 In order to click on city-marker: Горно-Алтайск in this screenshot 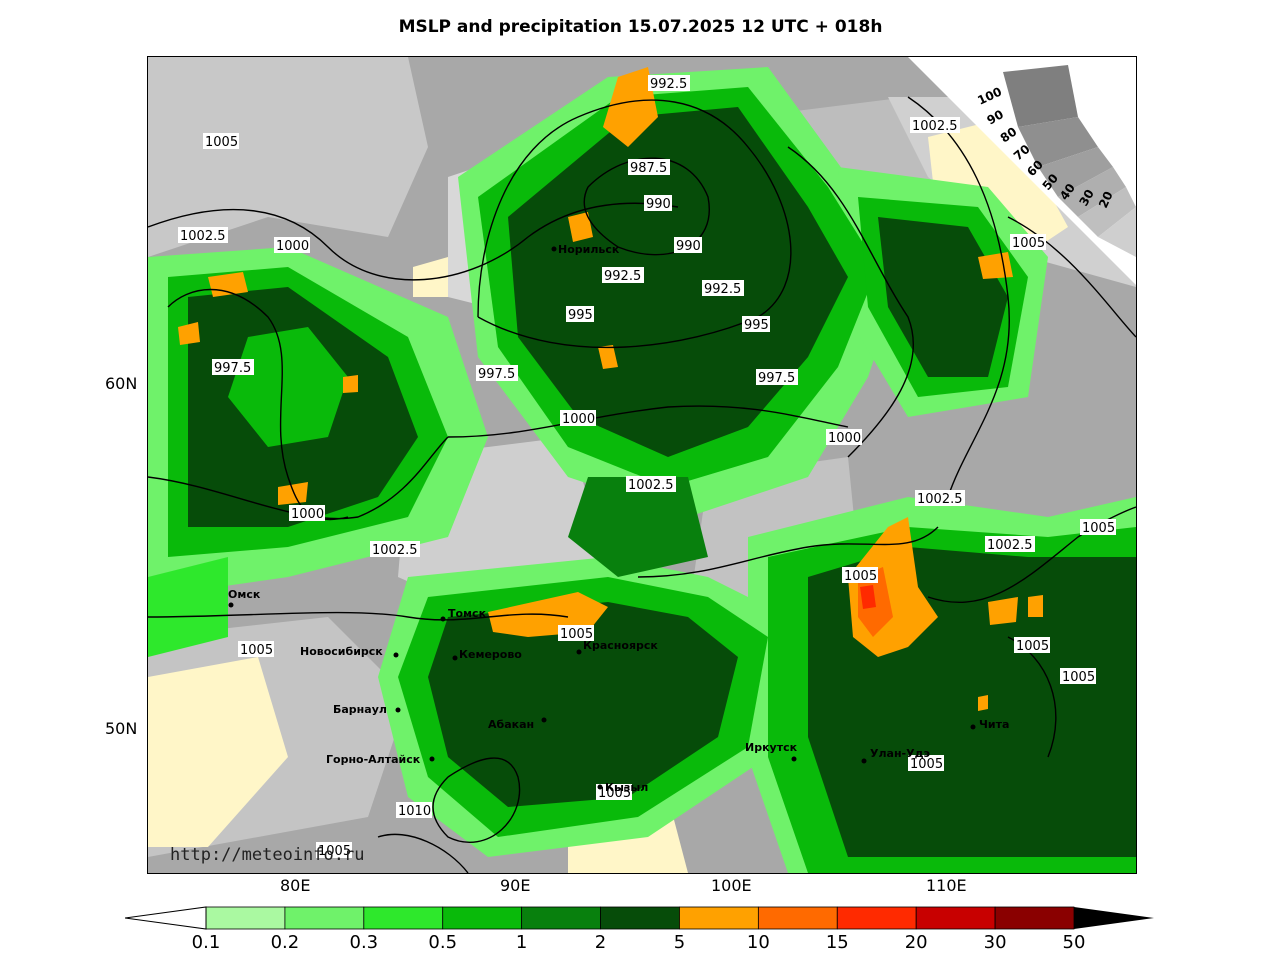, I will do `click(380, 759)`.